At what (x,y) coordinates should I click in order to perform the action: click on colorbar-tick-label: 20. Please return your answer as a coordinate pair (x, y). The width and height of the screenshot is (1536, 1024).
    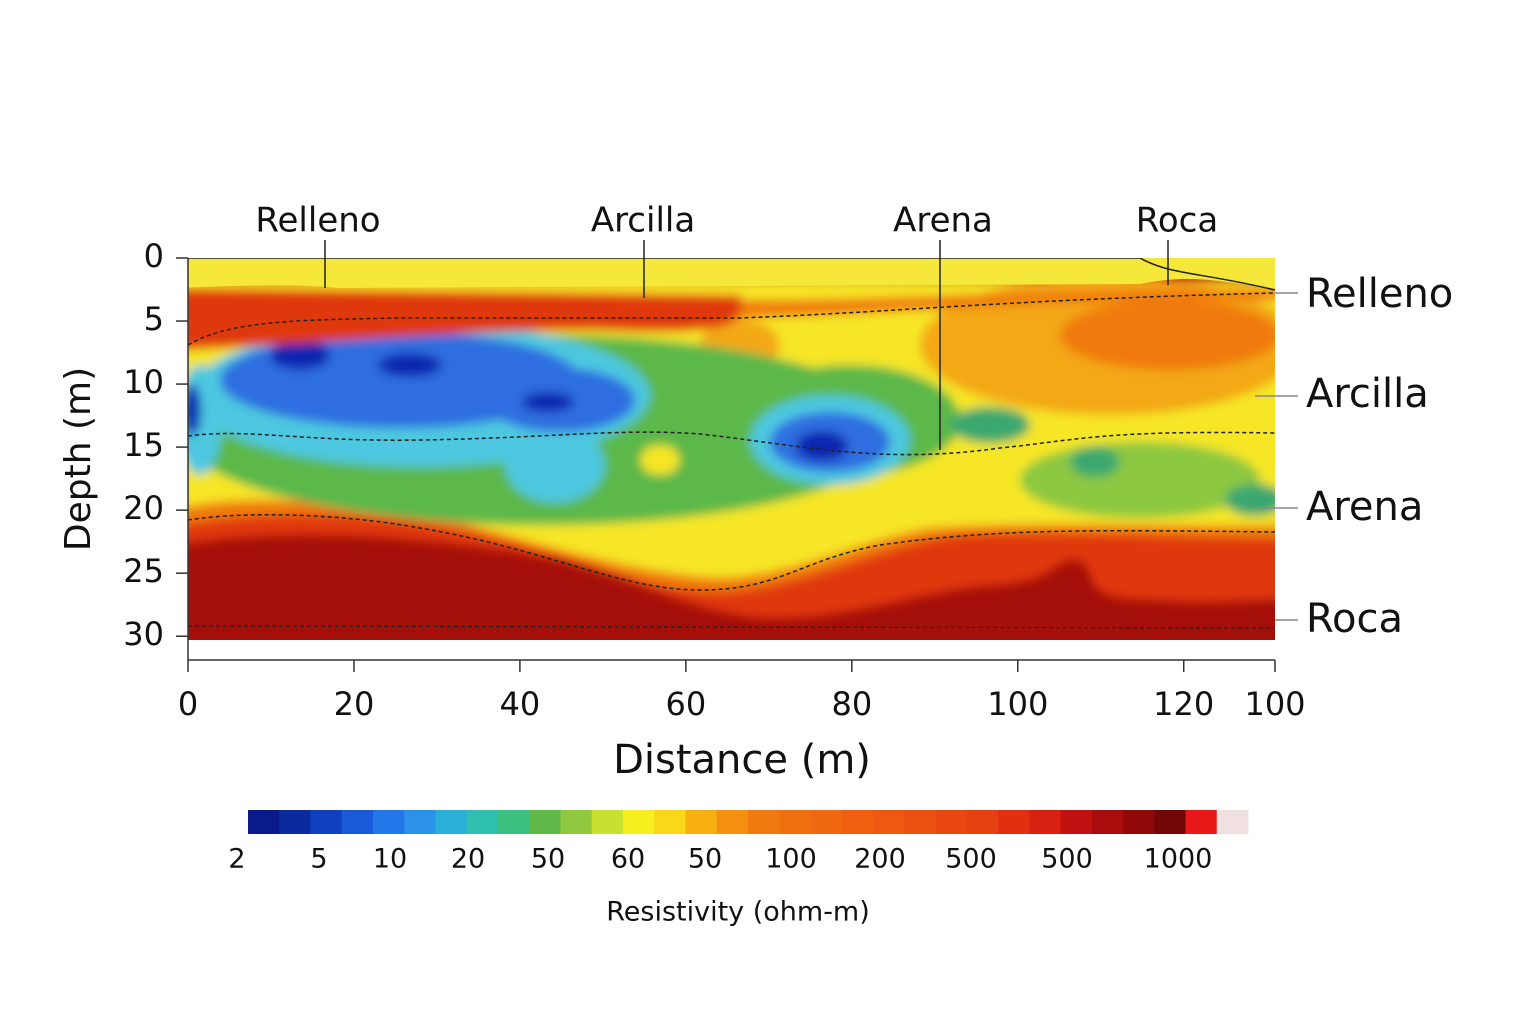
    Looking at the image, I should click on (468, 859).